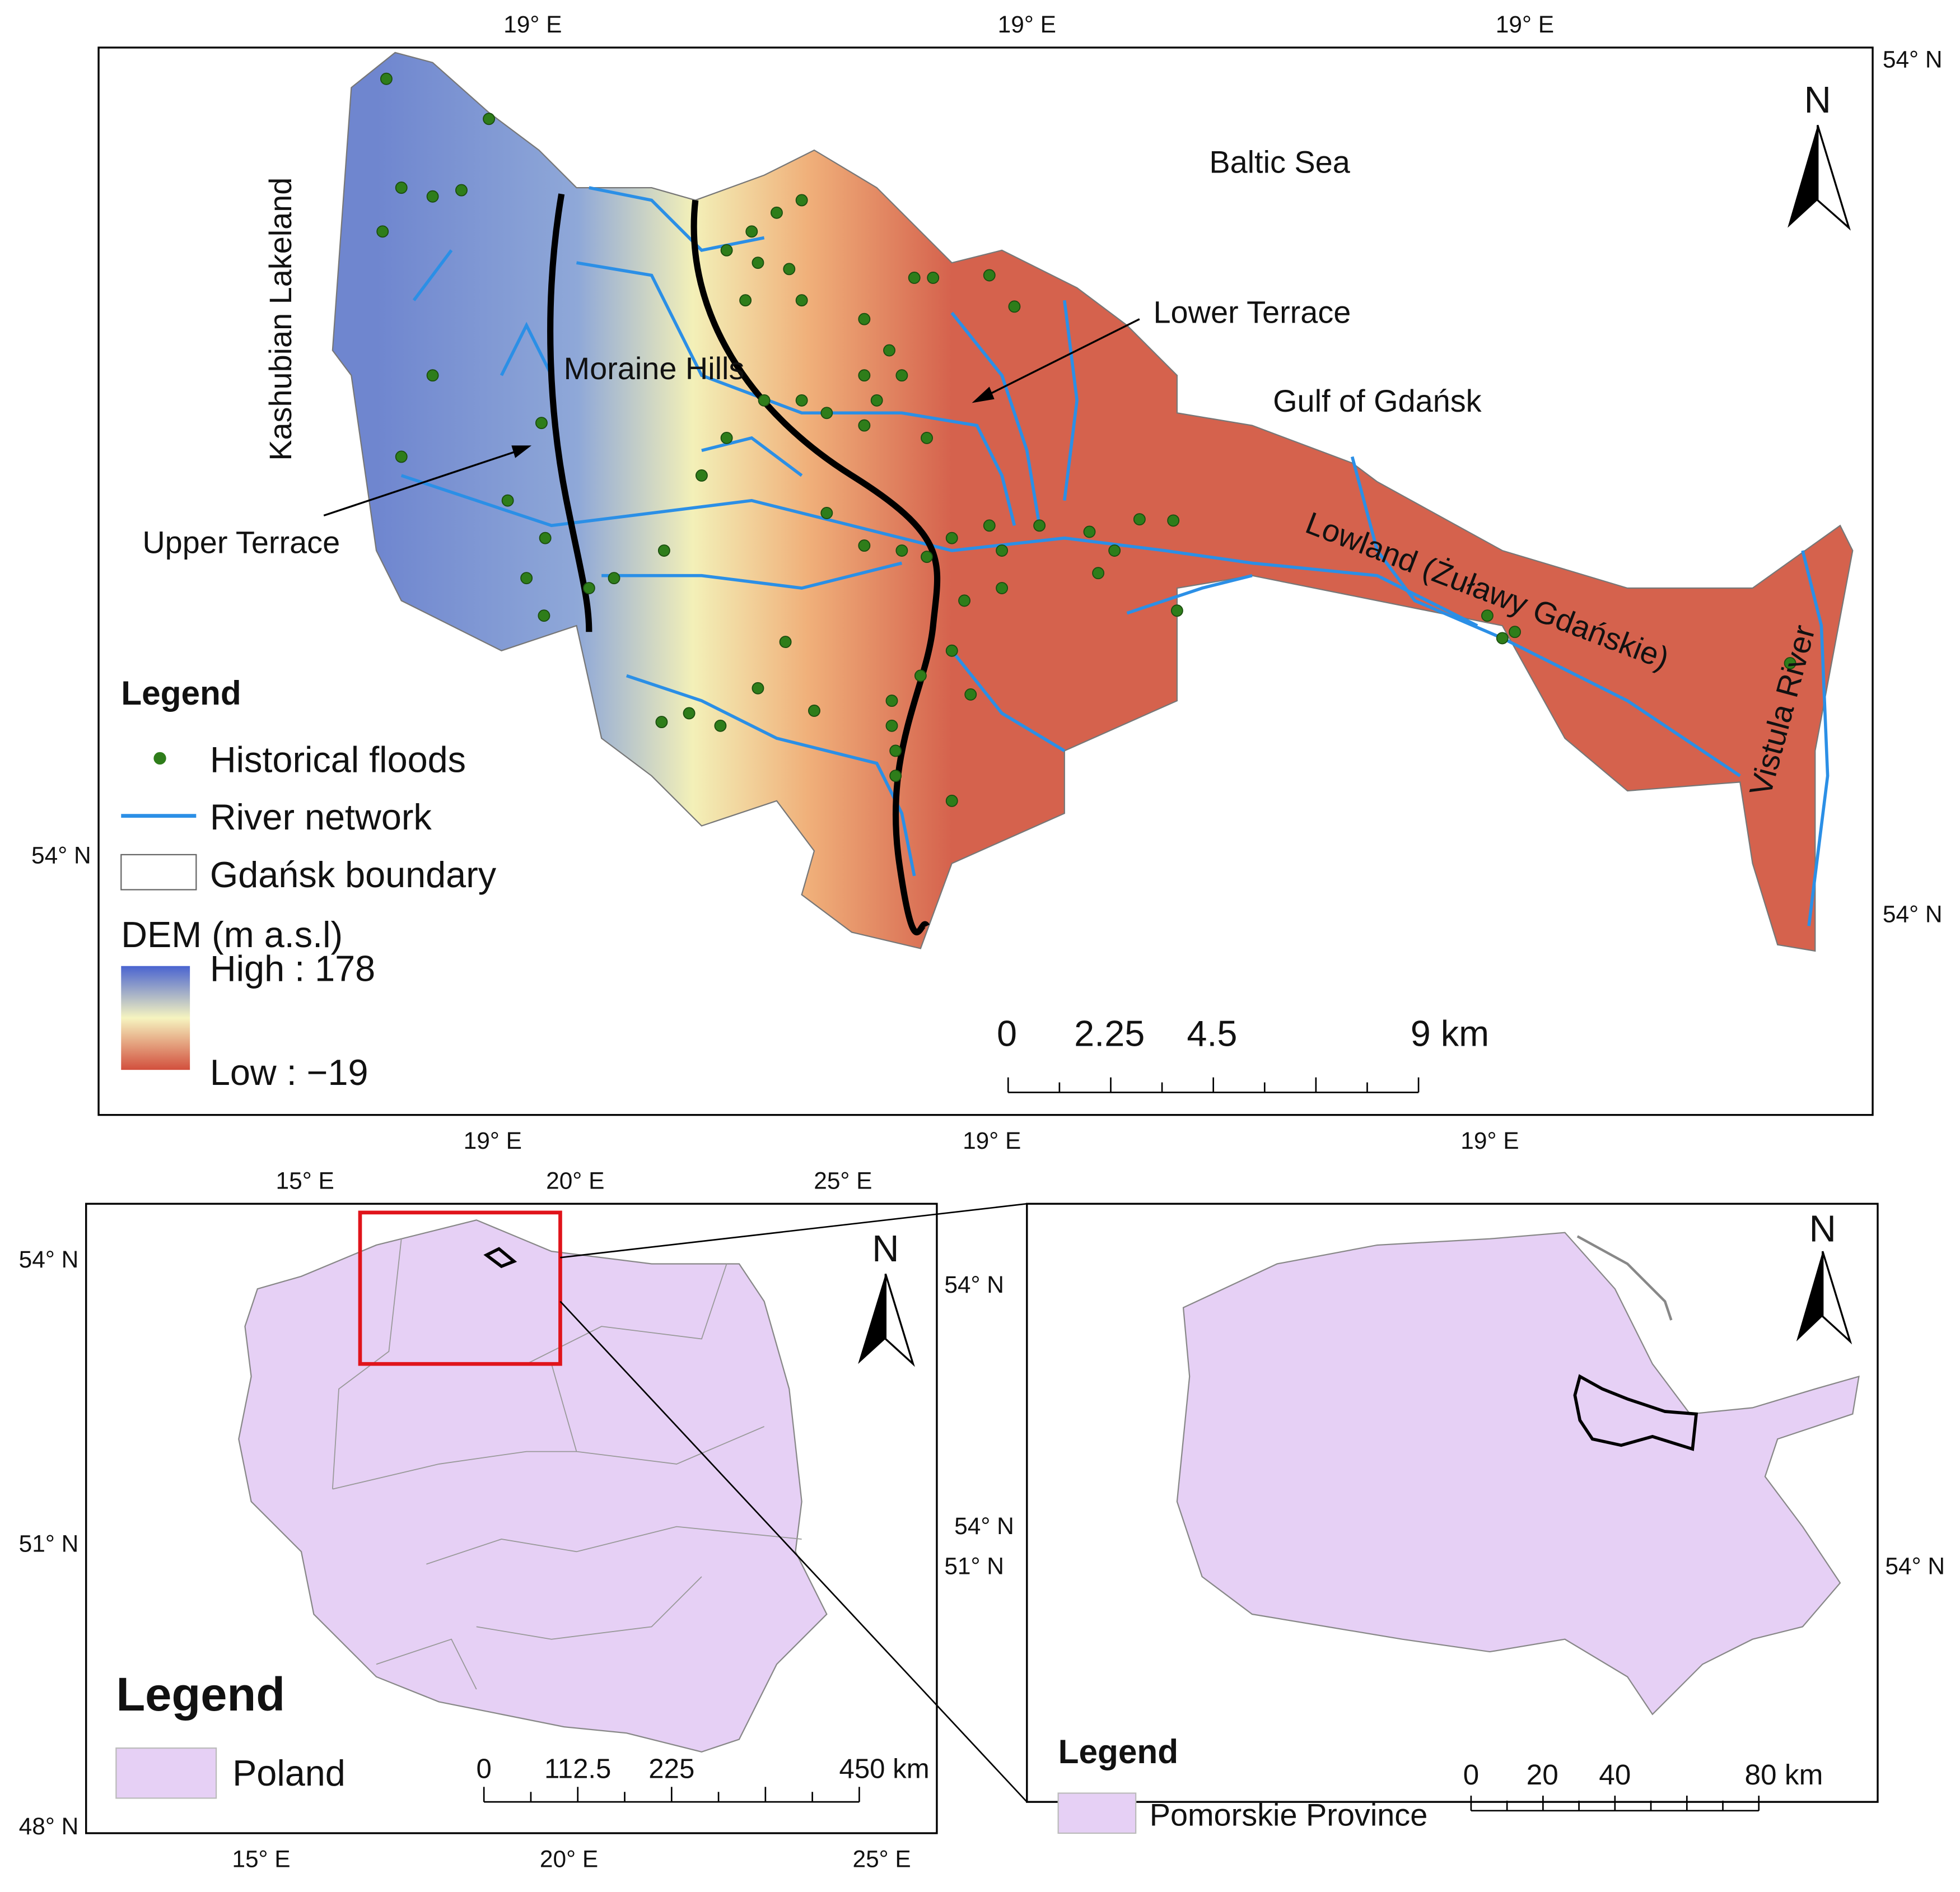 This screenshot has width=1960, height=1892. What do you see at coordinates (181, 693) in the screenshot?
I see `legend-title: Legend` at bounding box center [181, 693].